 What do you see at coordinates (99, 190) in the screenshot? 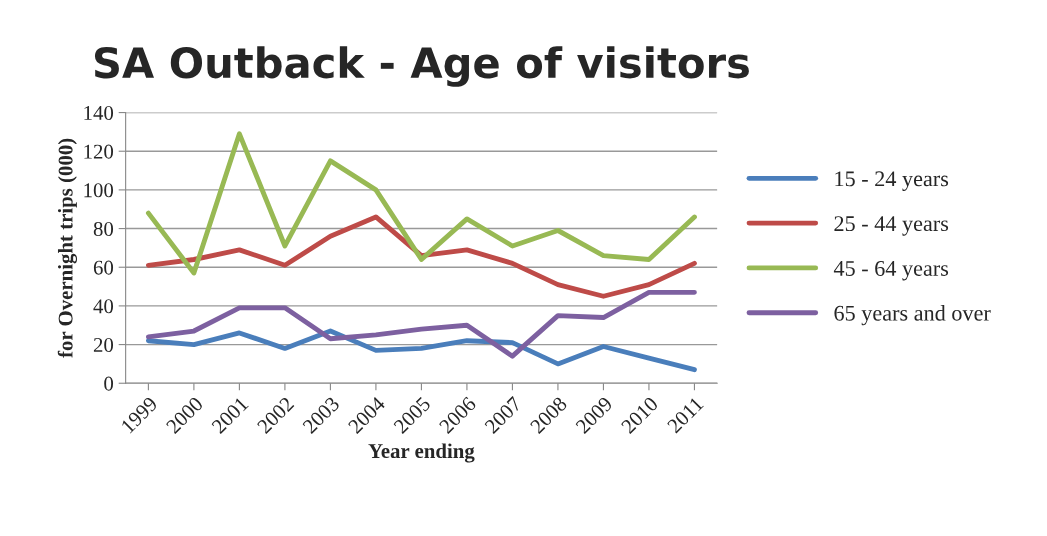
I see `y-tick-label: 100` at bounding box center [99, 190].